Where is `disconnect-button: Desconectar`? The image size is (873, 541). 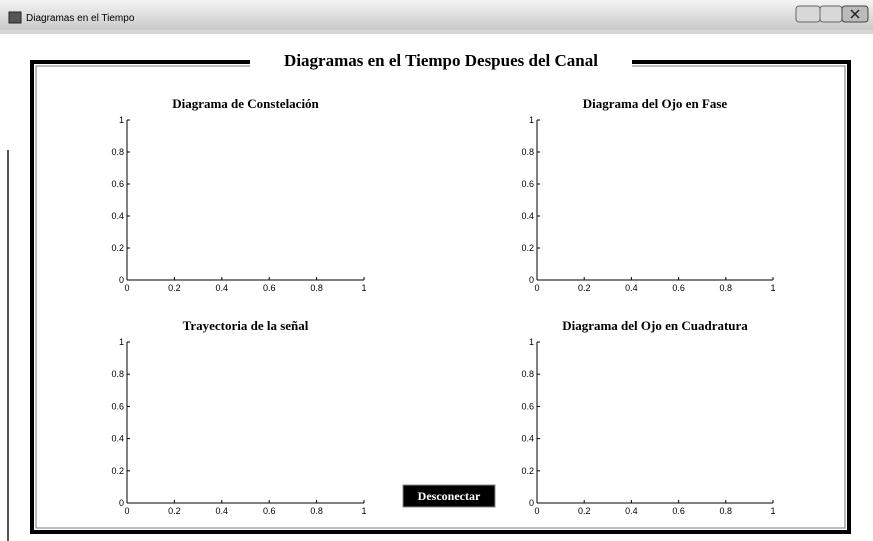 disconnect-button: Desconectar is located at coordinates (449, 496).